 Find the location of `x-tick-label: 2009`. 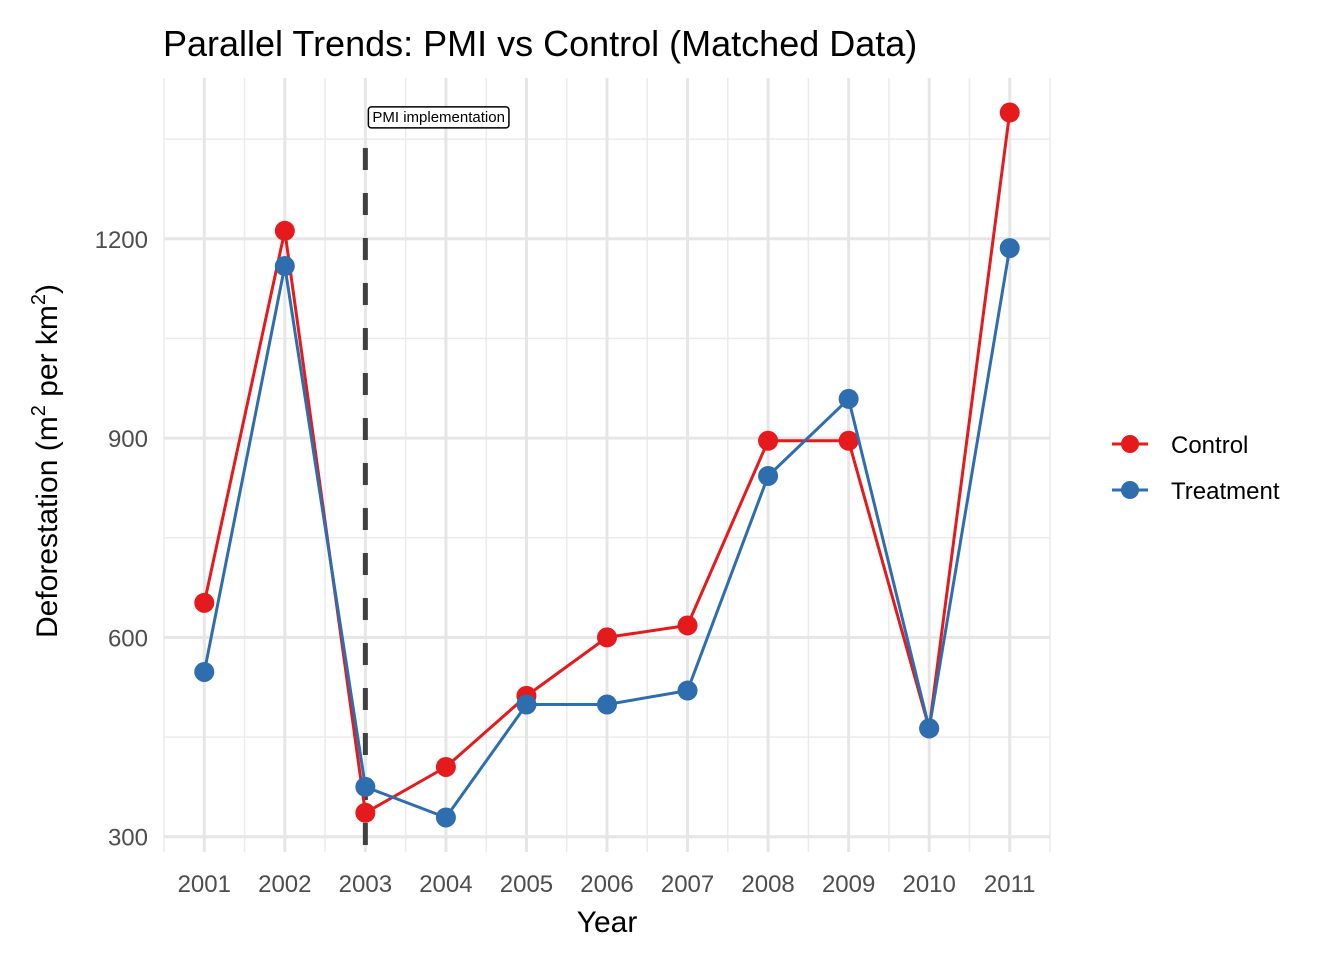

x-tick-label: 2009 is located at coordinates (848, 884).